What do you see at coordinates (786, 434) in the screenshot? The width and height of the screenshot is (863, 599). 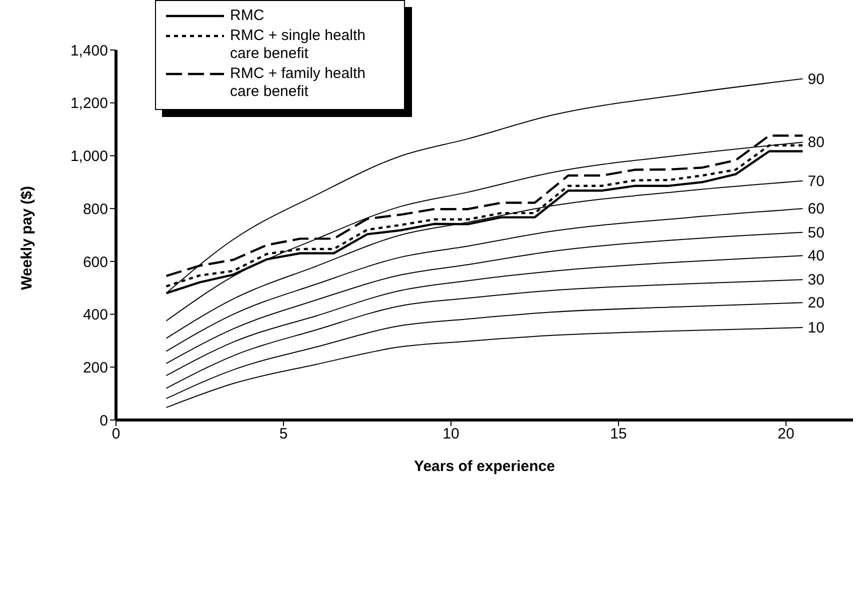 I see `x-tick-label: 20` at bounding box center [786, 434].